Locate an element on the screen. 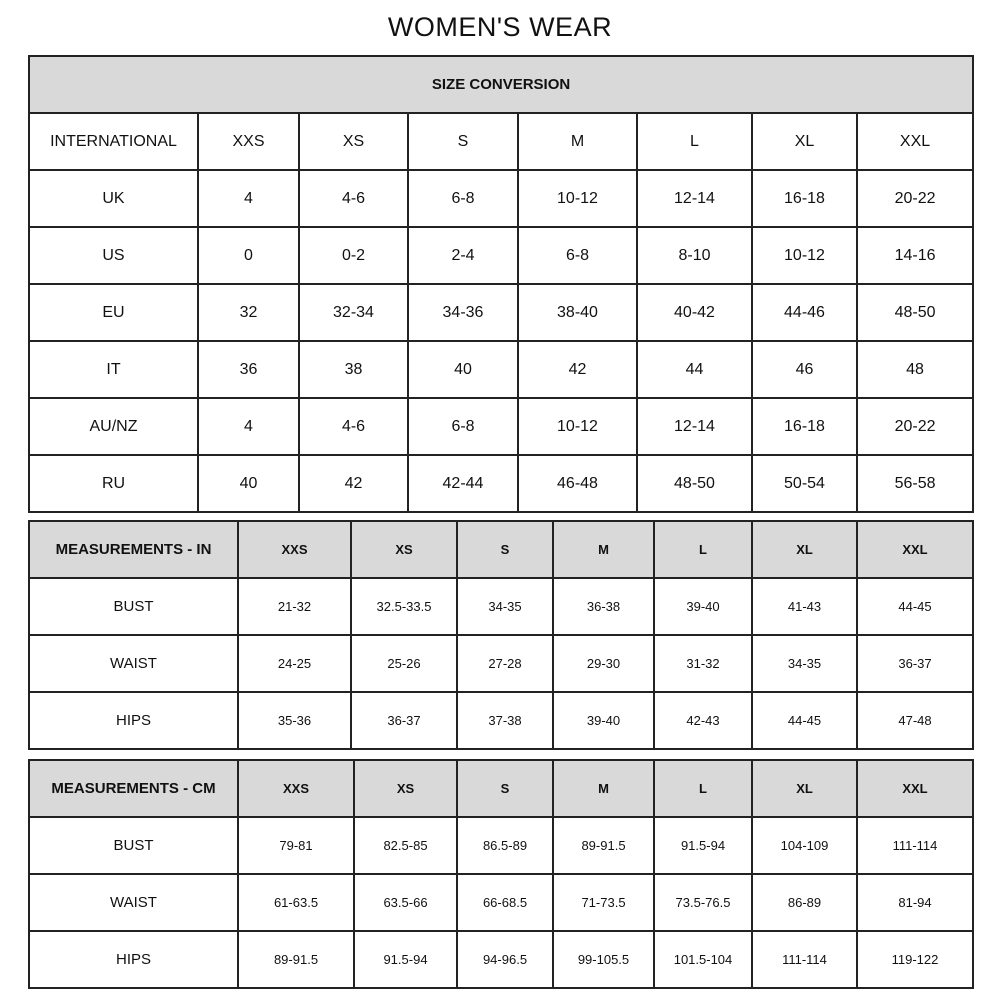 This screenshot has height=1000, width=1000. table-cell: 10-12 is located at coordinates (804, 255).